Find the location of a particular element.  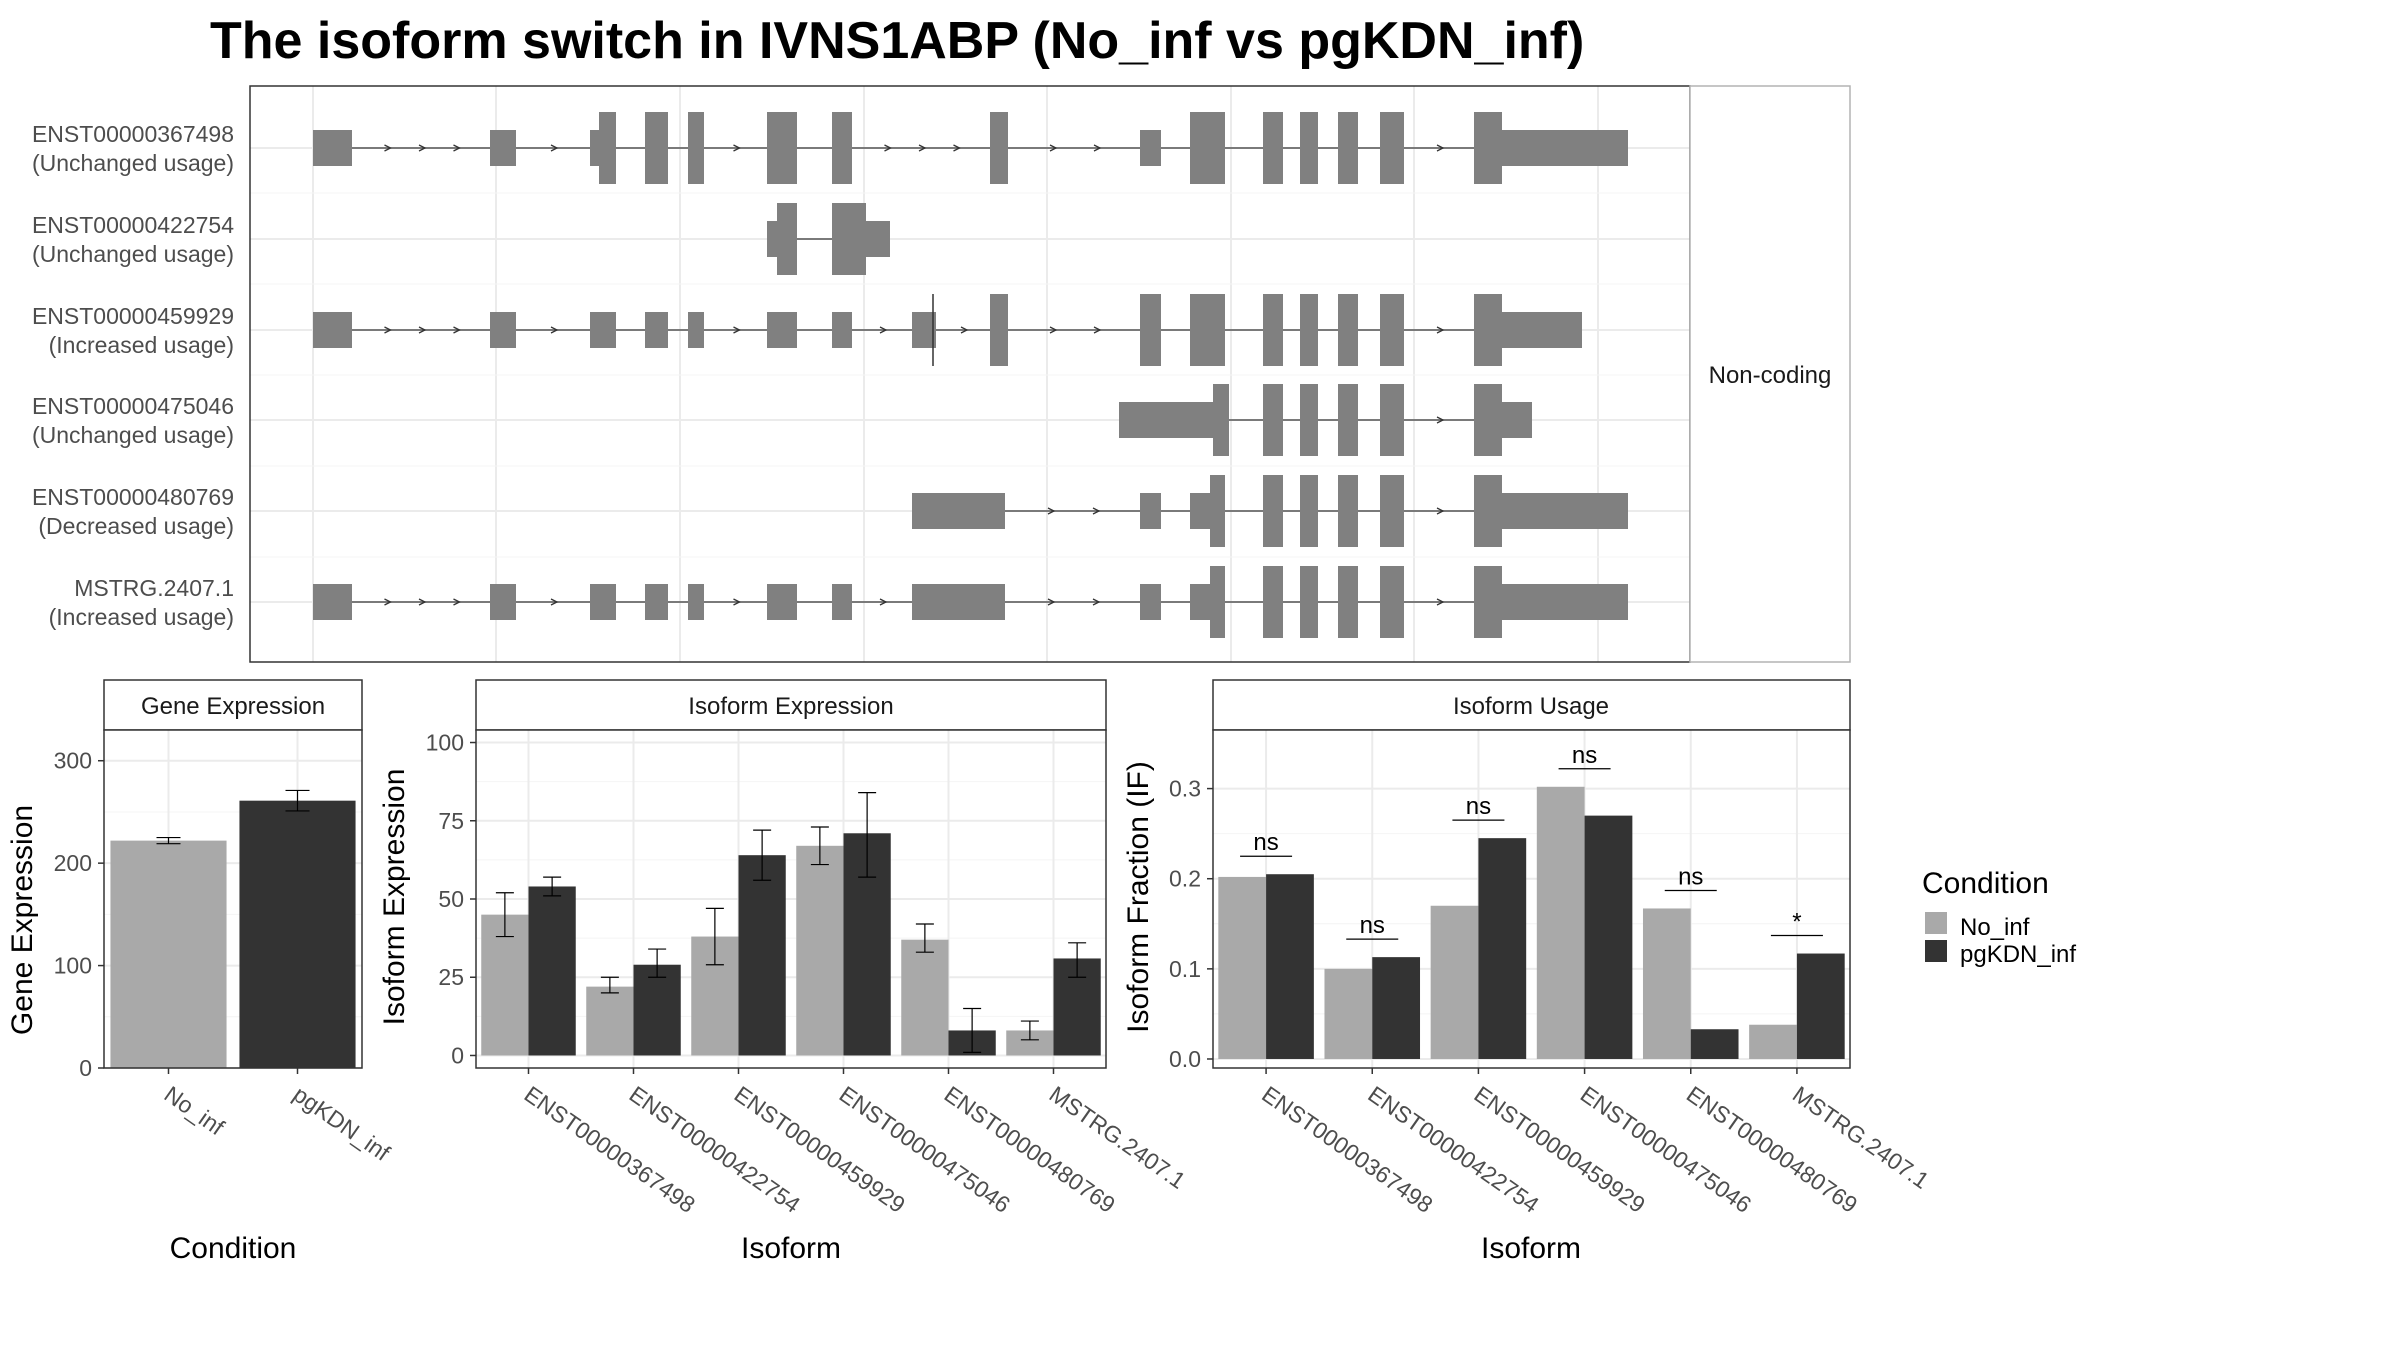

bar-No_inf-ENST00000480769 is located at coordinates (925, 997).